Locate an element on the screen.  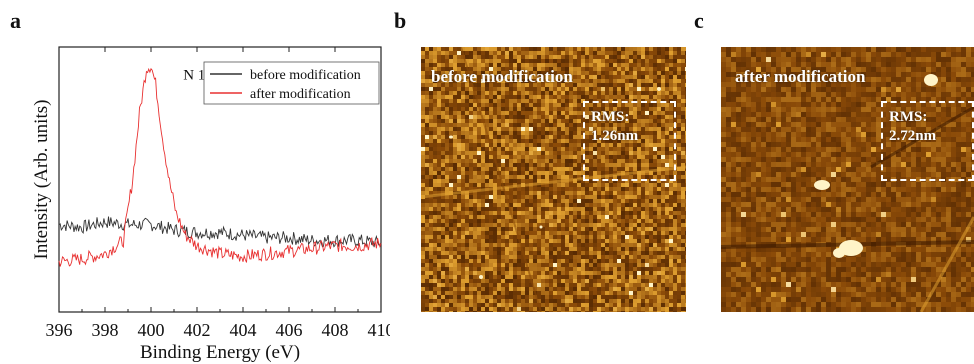
legend-box is located at coordinates (291, 83).